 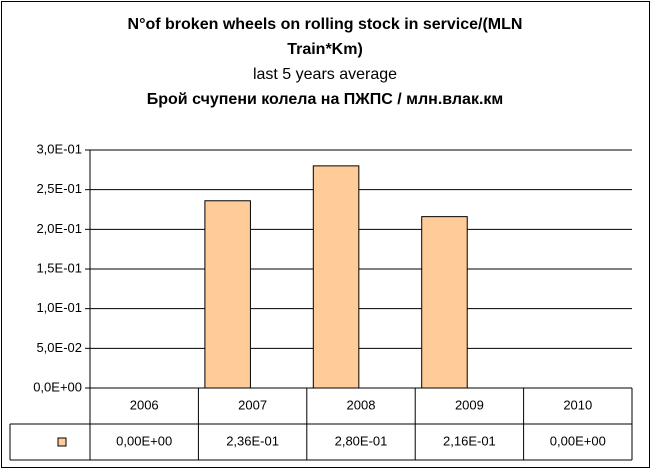 I want to click on y-tick-label: 2,0E-01, so click(x=59, y=228).